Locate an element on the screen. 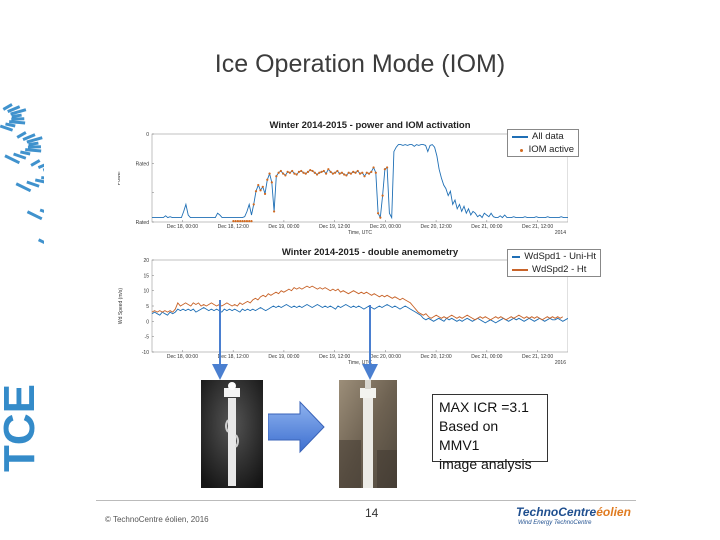 The height and width of the screenshot is (540, 720). legend-swatch-wdspd2 is located at coordinates (520, 269).